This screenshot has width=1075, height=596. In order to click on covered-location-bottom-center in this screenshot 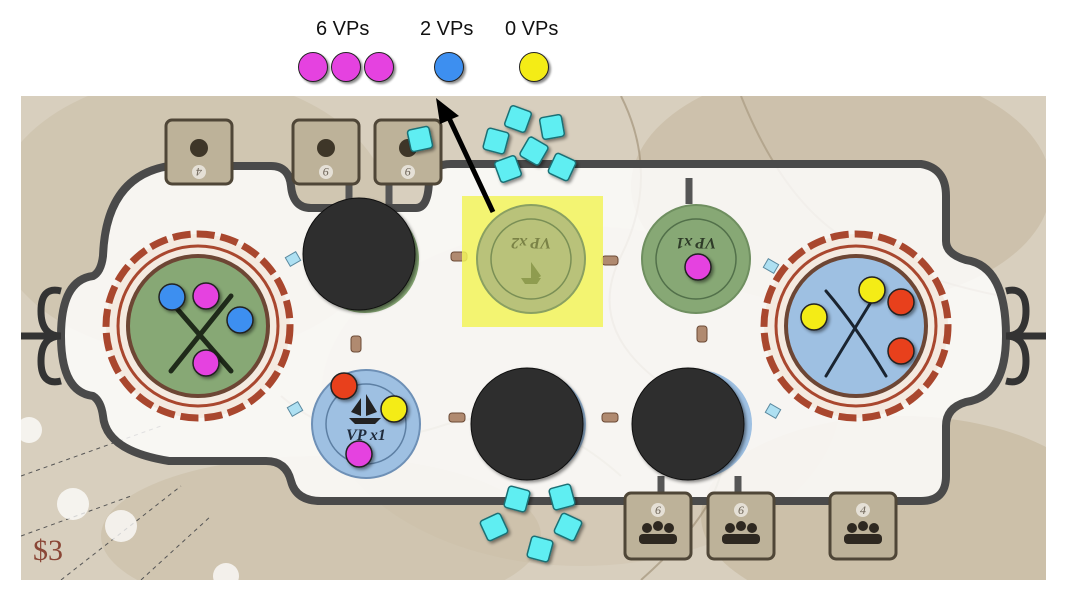, I will do `click(527, 424)`.